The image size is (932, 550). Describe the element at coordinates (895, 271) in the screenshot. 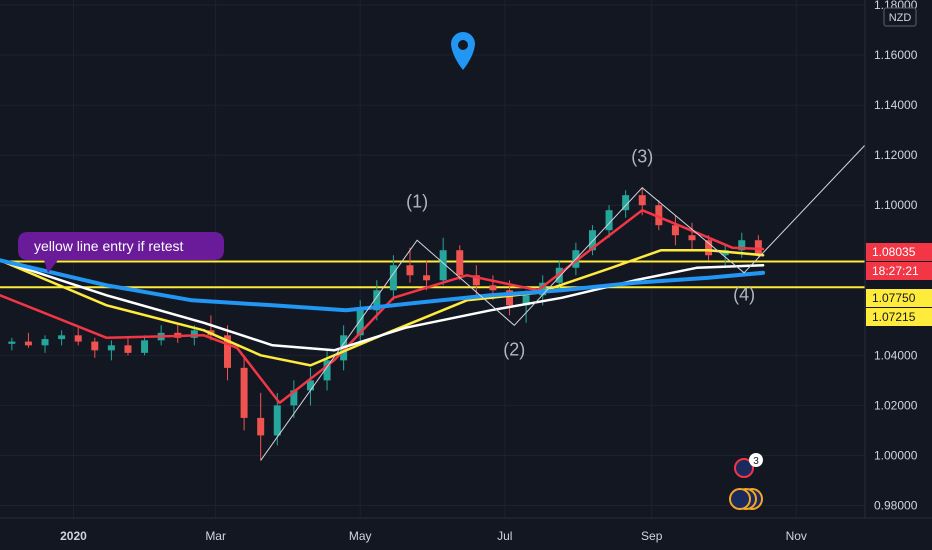

I see `price-tag-label: 18:27:21` at that location.